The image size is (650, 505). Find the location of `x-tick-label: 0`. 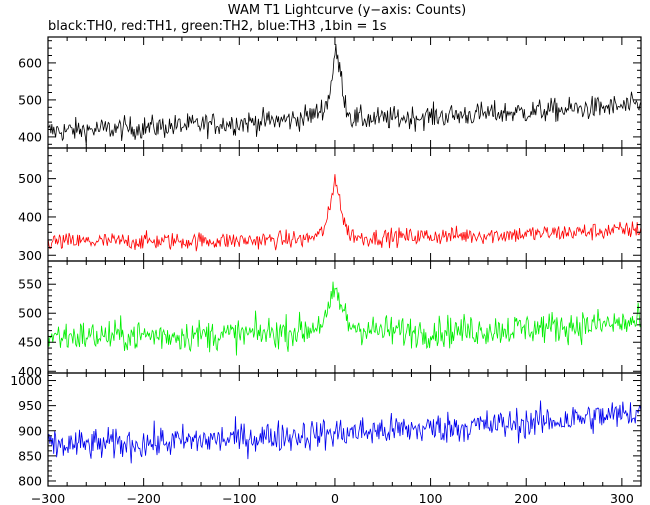

x-tick-label: 0 is located at coordinates (335, 498).